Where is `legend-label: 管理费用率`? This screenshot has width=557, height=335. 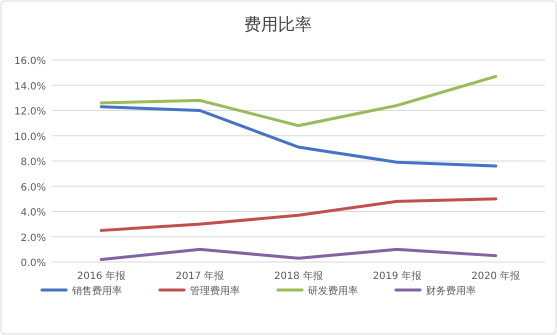
legend-label: 管理费用率 is located at coordinates (215, 291).